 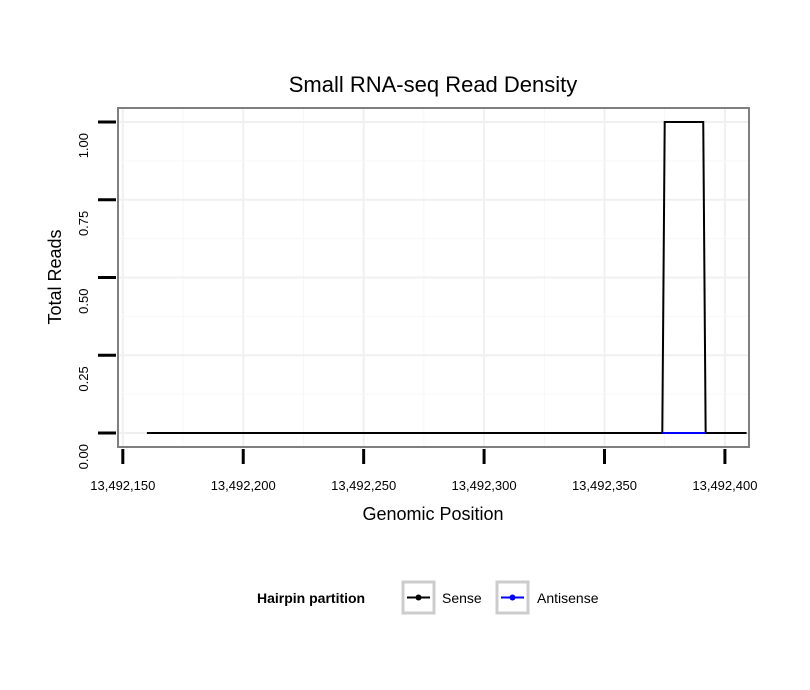 What do you see at coordinates (484, 485) in the screenshot?
I see `x-tick-label-3: 13,492,300` at bounding box center [484, 485].